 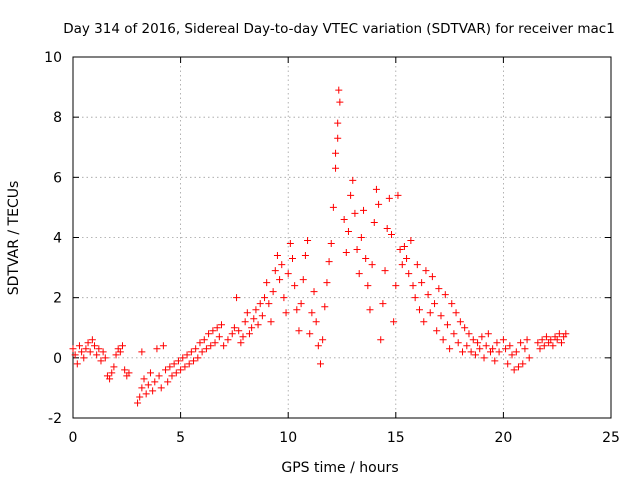 I want to click on y-tick-label: 2, so click(x=57, y=299).